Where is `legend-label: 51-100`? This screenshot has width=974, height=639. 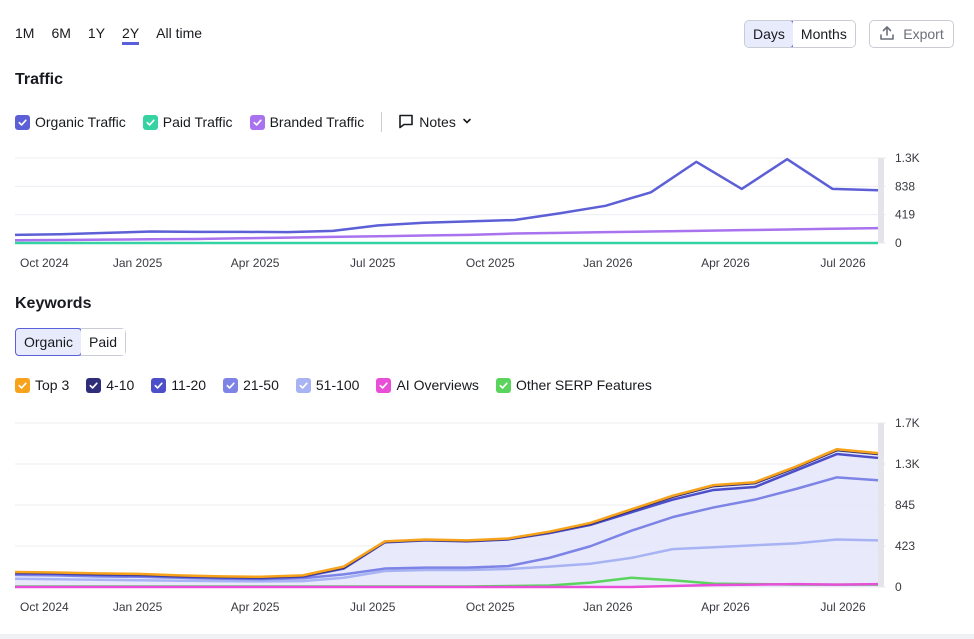 legend-label: 51-100 is located at coordinates (337, 385).